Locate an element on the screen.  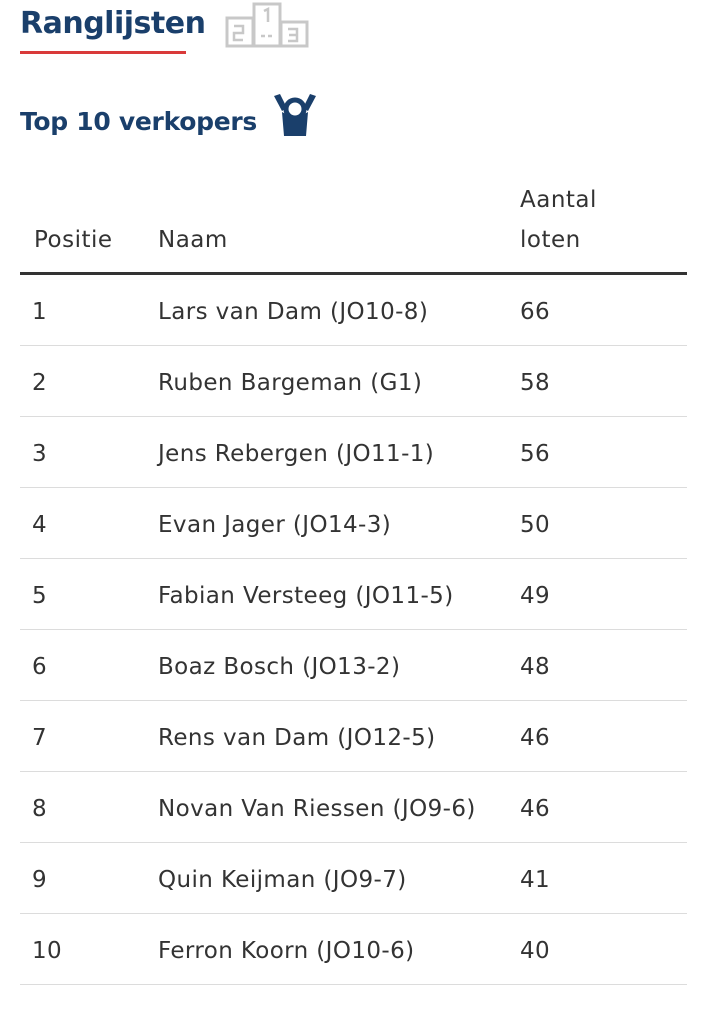
row-name: Boaz Bosch (JO13-2) is located at coordinates (339, 665).